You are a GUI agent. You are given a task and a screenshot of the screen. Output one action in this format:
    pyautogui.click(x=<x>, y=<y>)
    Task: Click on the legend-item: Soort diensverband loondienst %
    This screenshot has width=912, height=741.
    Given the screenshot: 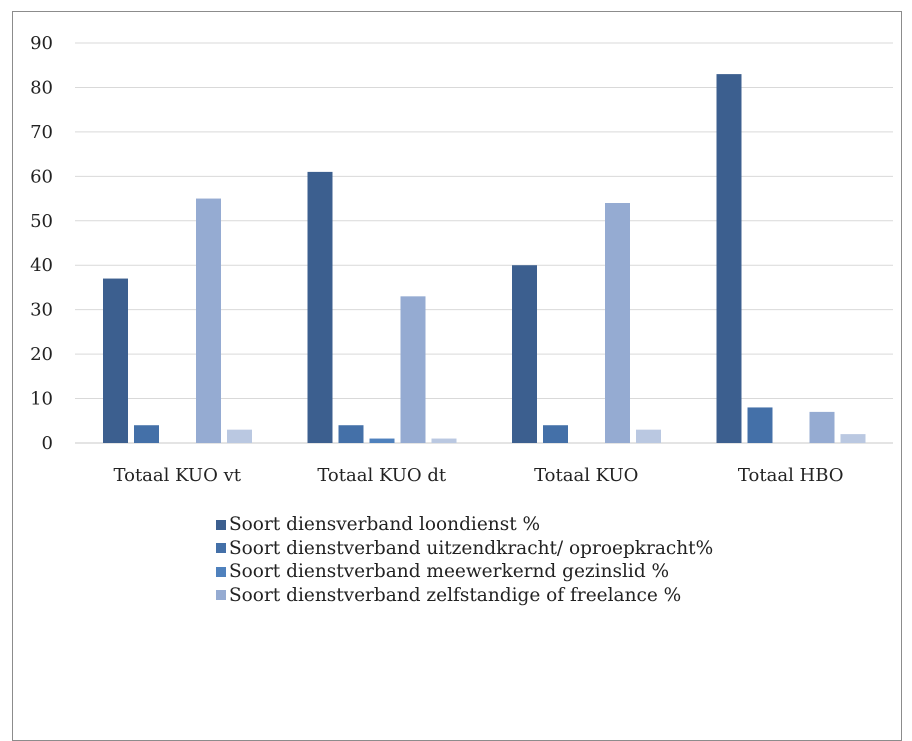 What is the action you would take?
    pyautogui.click(x=464, y=525)
    